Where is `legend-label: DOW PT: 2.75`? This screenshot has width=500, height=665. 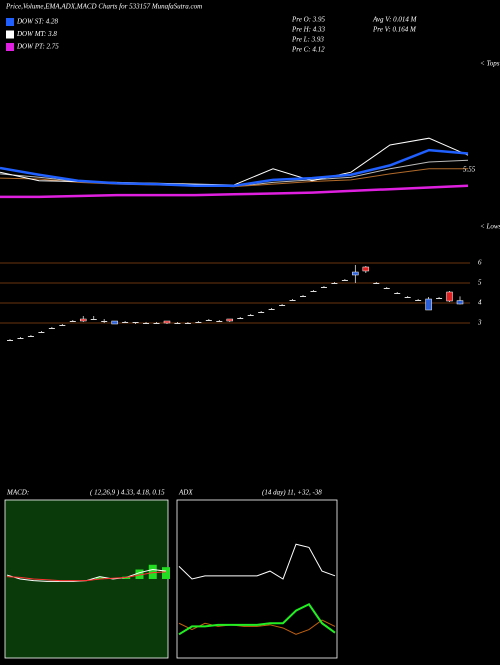 legend-label: DOW PT: 2.75 is located at coordinates (37, 47).